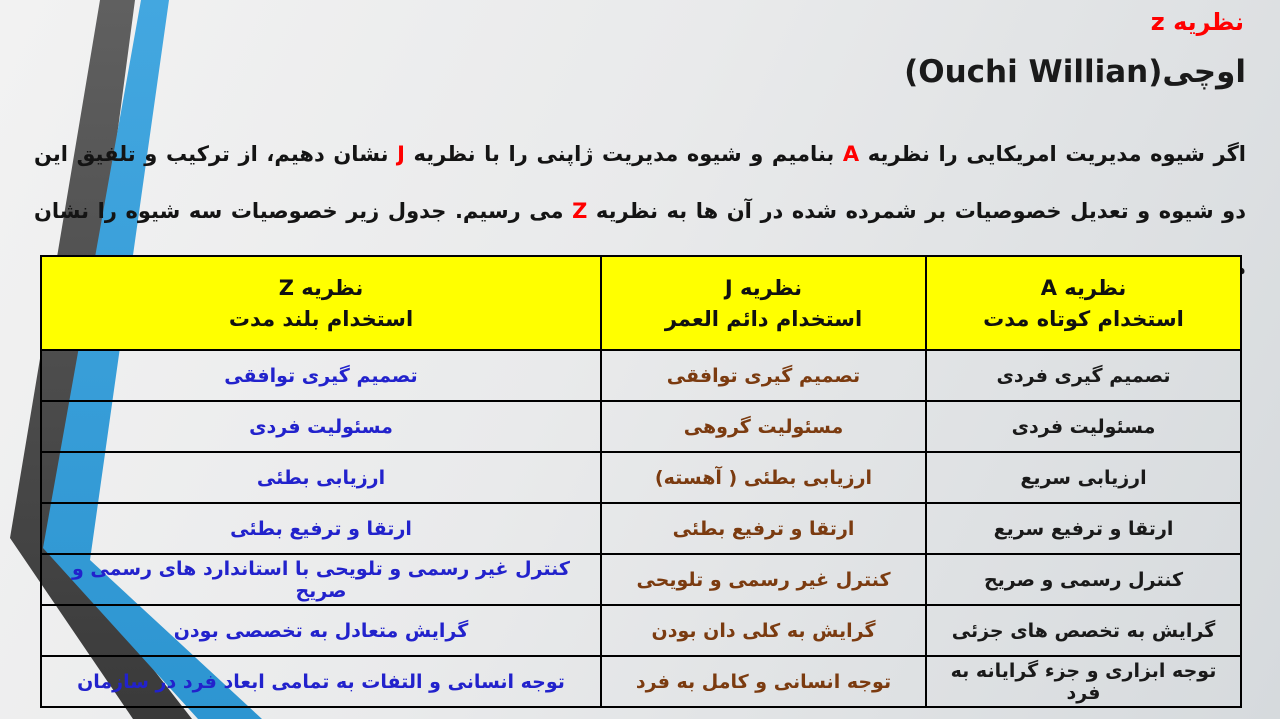  I want to click on header-theory-j-title: نظریه J, so click(763, 287).